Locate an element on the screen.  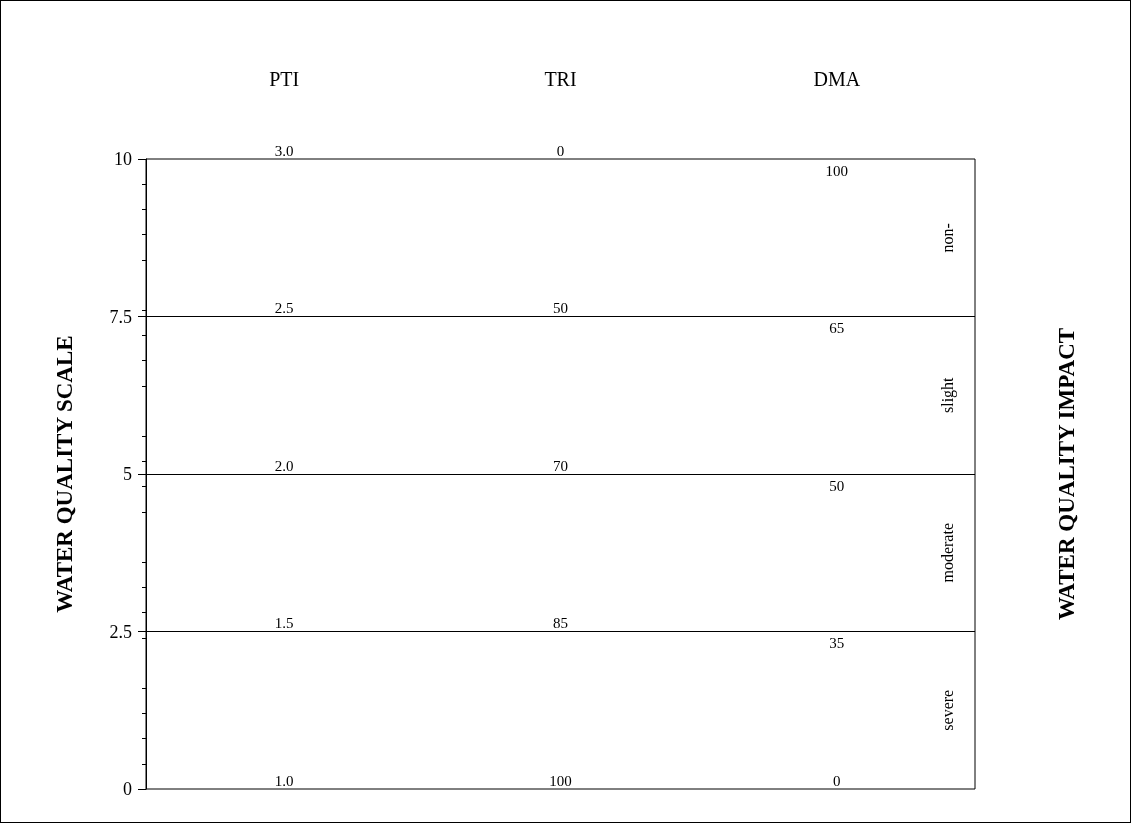
y-tick-label: 0 is located at coordinates (127, 789).